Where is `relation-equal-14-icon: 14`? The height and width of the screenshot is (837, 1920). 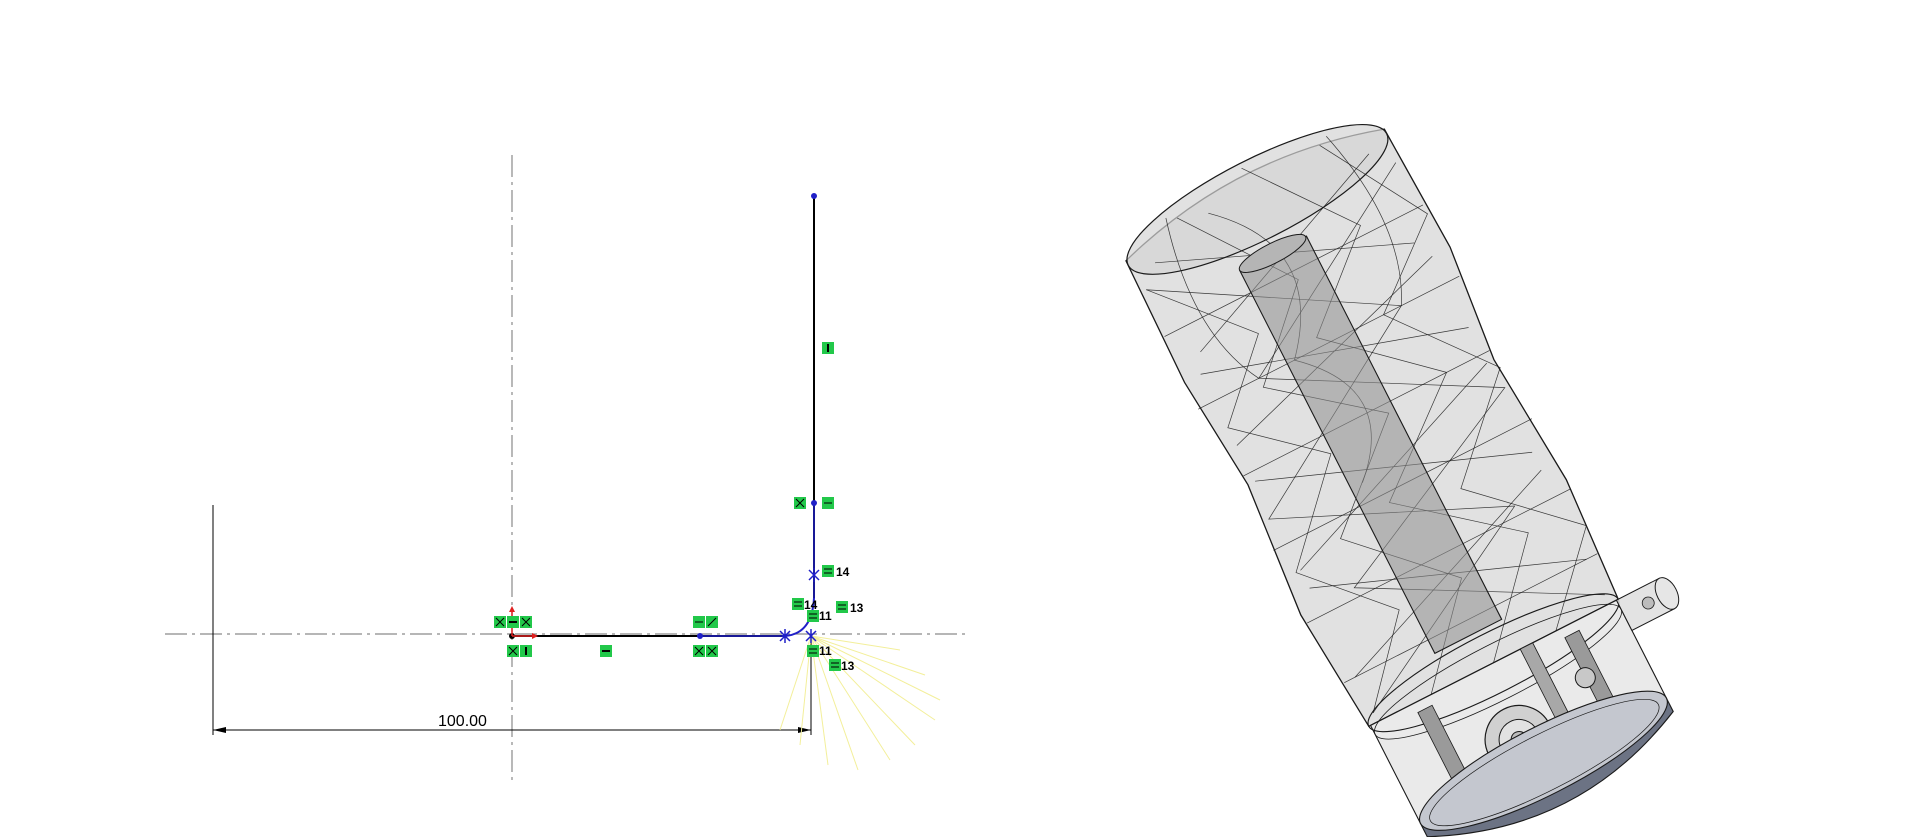
relation-equal-14-icon: 14 is located at coordinates (836, 572).